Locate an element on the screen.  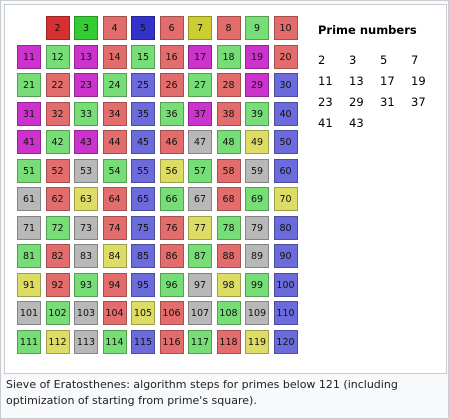
number-cell: 2 is located at coordinates (57, 28).